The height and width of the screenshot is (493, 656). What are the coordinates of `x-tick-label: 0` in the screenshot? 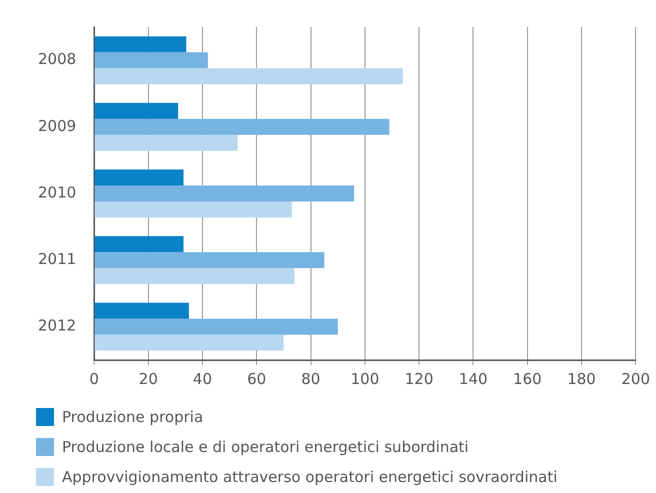 It's located at (94, 379).